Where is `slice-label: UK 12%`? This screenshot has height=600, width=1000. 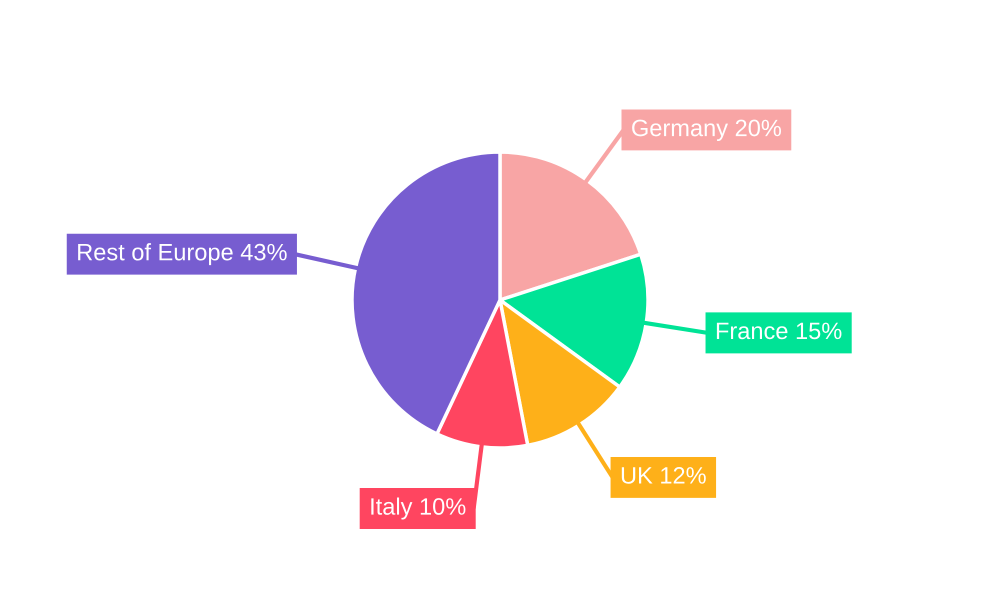
slice-label: UK 12% is located at coordinates (664, 475).